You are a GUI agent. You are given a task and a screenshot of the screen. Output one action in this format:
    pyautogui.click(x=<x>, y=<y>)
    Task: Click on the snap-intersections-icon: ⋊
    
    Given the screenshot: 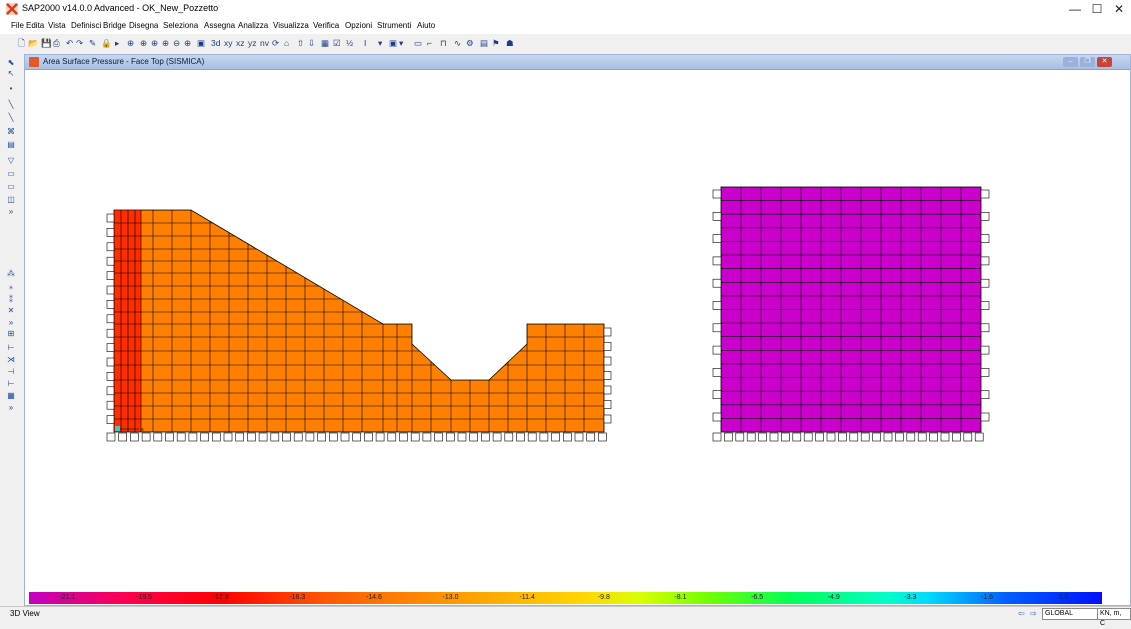 What is the action you would take?
    pyautogui.click(x=11, y=359)
    